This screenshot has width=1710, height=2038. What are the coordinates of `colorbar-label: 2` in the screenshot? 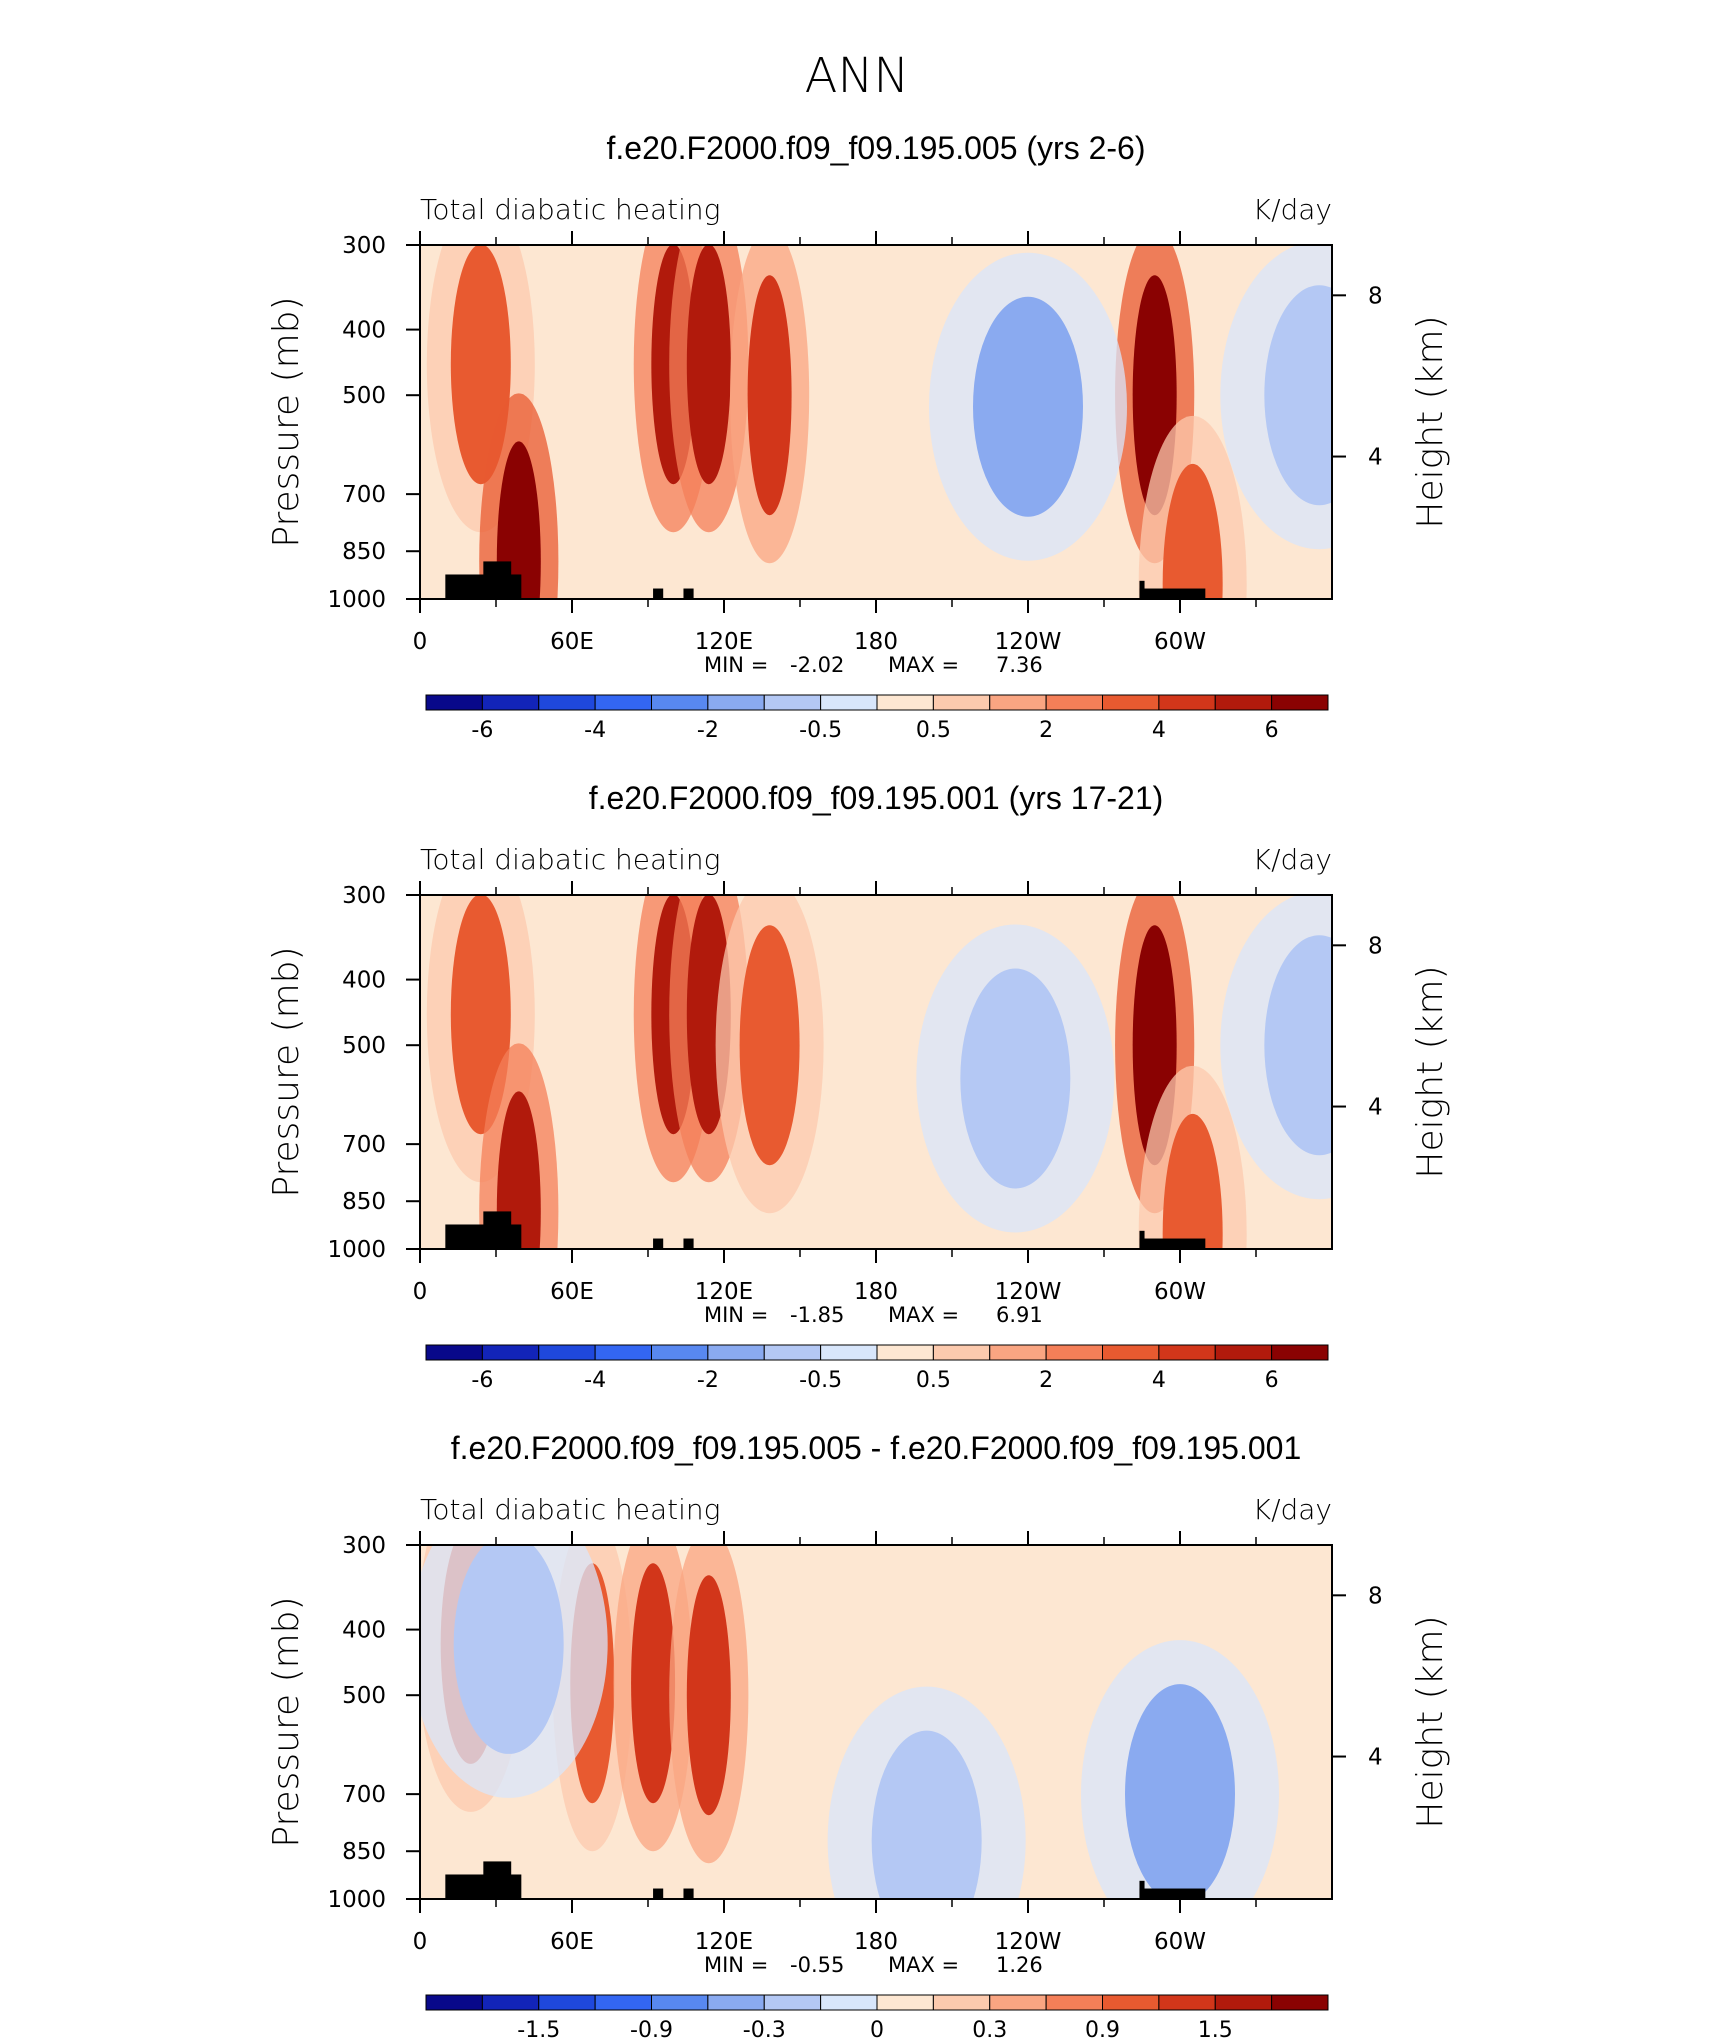 It's located at (1046, 1380).